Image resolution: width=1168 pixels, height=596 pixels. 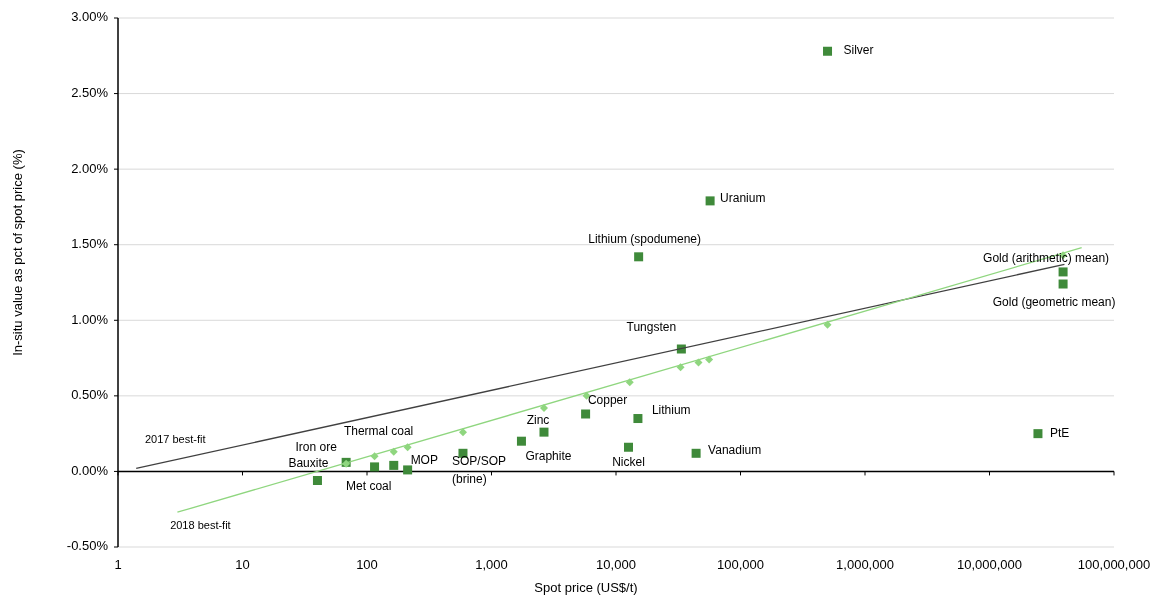 I want to click on x-tick-label: 10, so click(x=242, y=564).